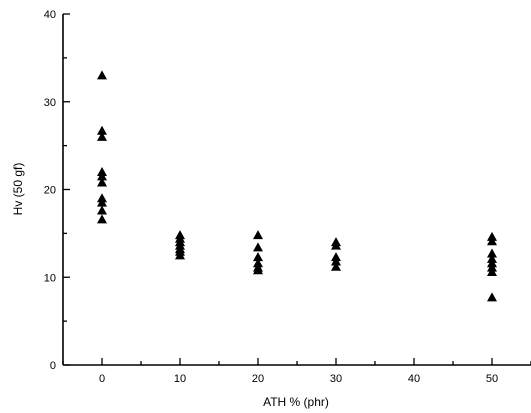  Describe the element at coordinates (414, 379) in the screenshot. I see `x-tick-label: 40` at that location.